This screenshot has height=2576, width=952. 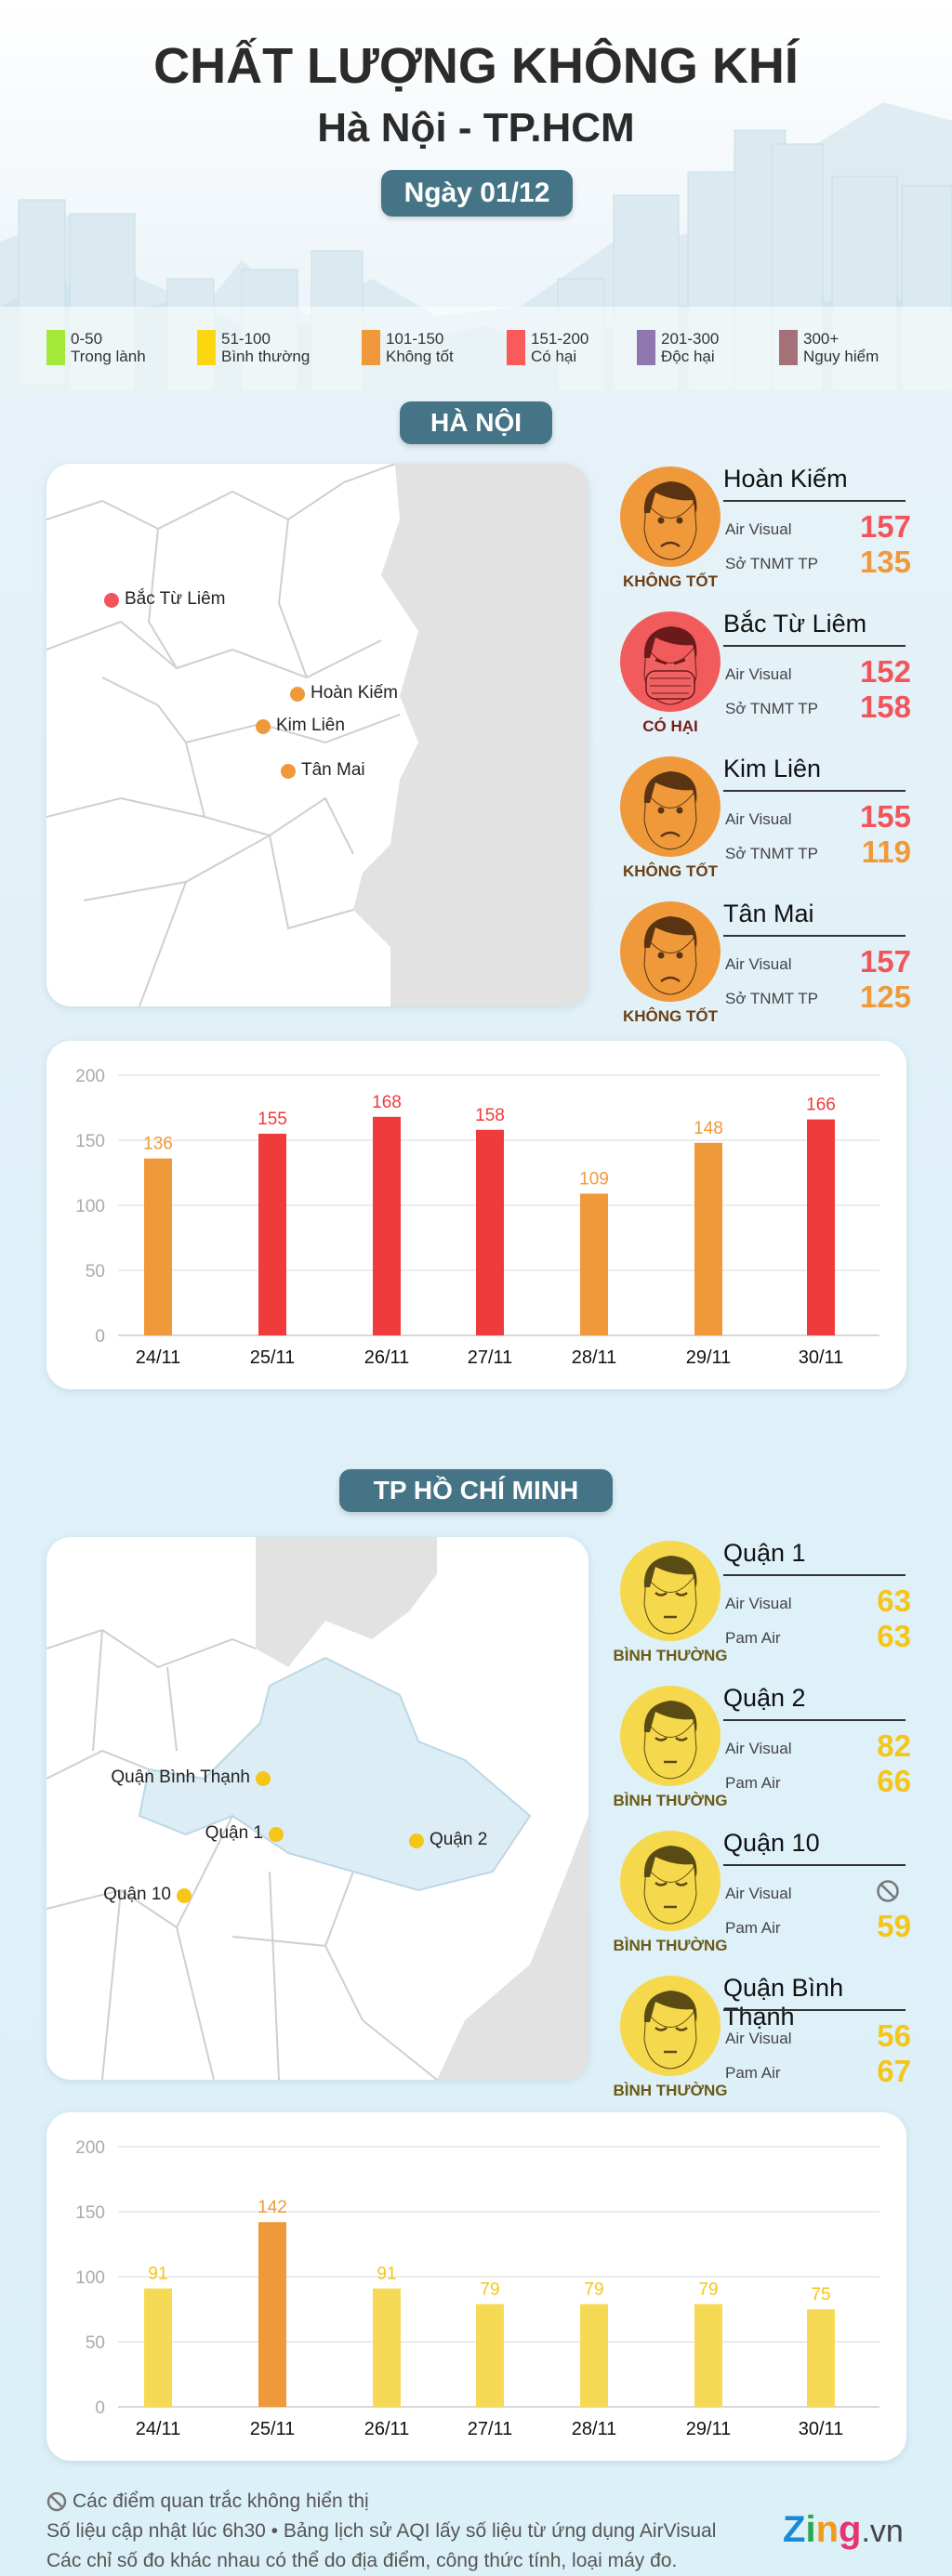 What do you see at coordinates (821, 1105) in the screenshot?
I see `data-label: 166` at bounding box center [821, 1105].